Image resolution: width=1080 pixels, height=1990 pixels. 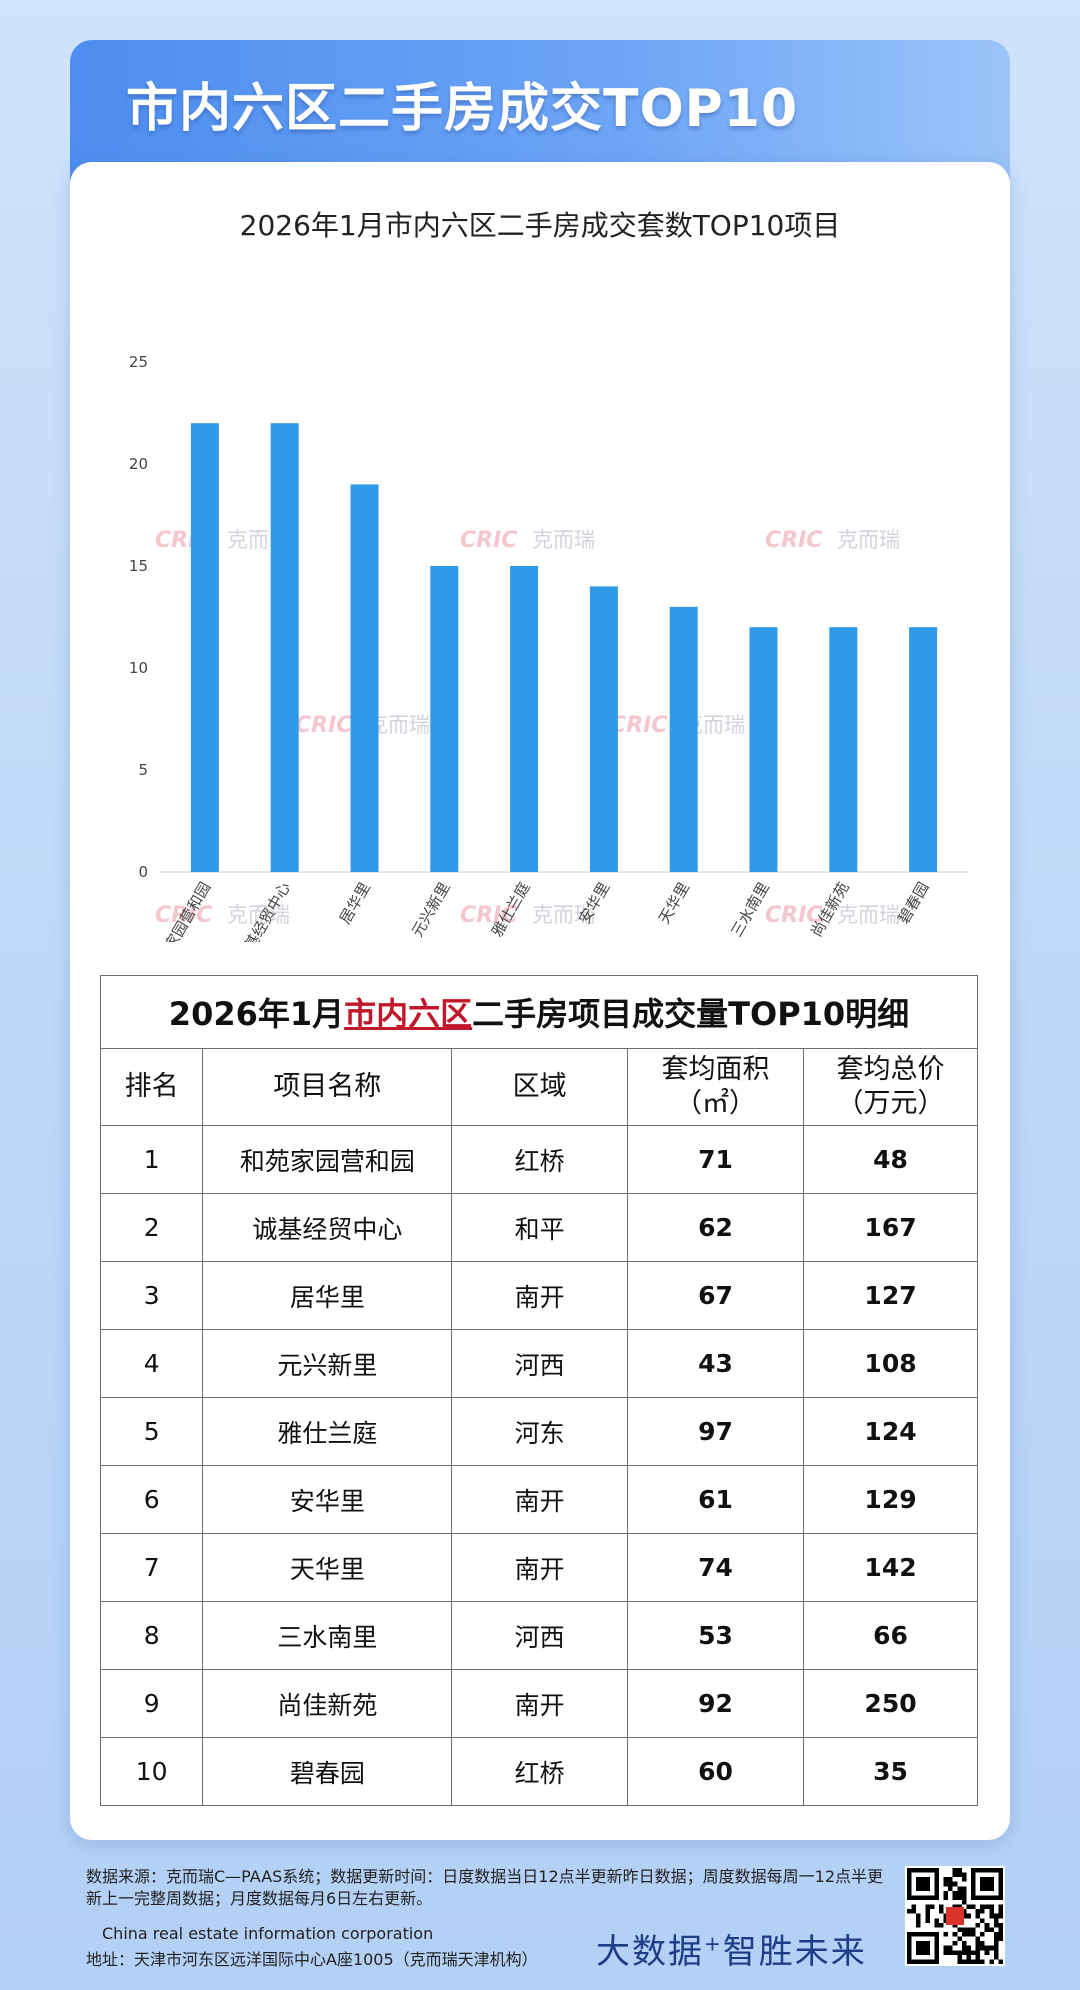 I want to click on table-cell: 97, so click(x=715, y=1431).